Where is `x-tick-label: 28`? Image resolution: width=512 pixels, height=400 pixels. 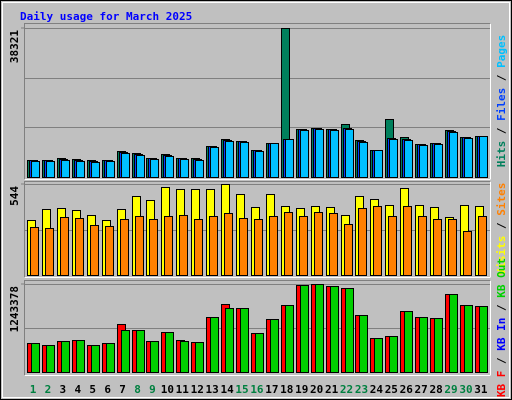
x-tick-label: 28 is located at coordinates (435, 389).